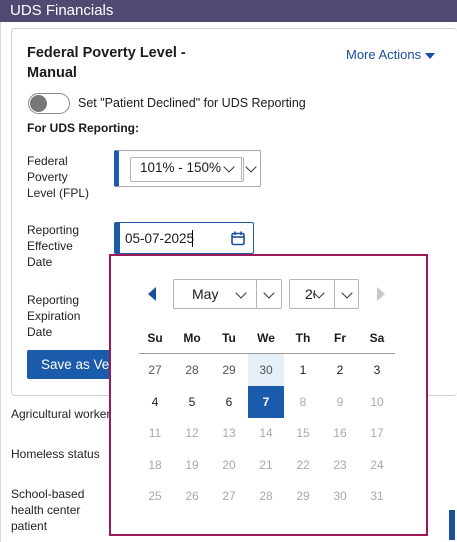 Image resolution: width=457 pixels, height=542 pixels. I want to click on left-divider, so click(0, 282).